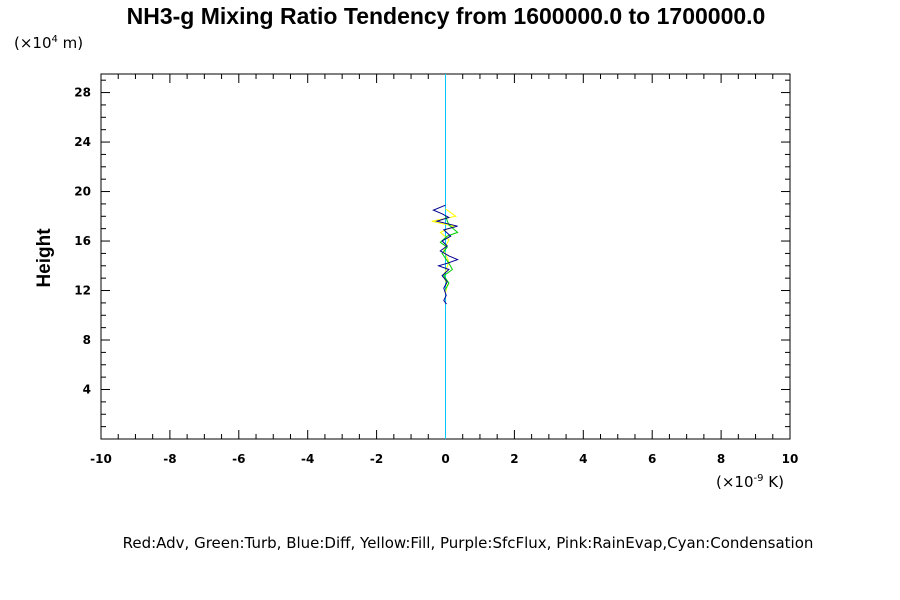 Image resolution: width=900 pixels, height=600 pixels. What do you see at coordinates (750, 482) in the screenshot?
I see `x-unit-label: (×10-9 K)` at bounding box center [750, 482].